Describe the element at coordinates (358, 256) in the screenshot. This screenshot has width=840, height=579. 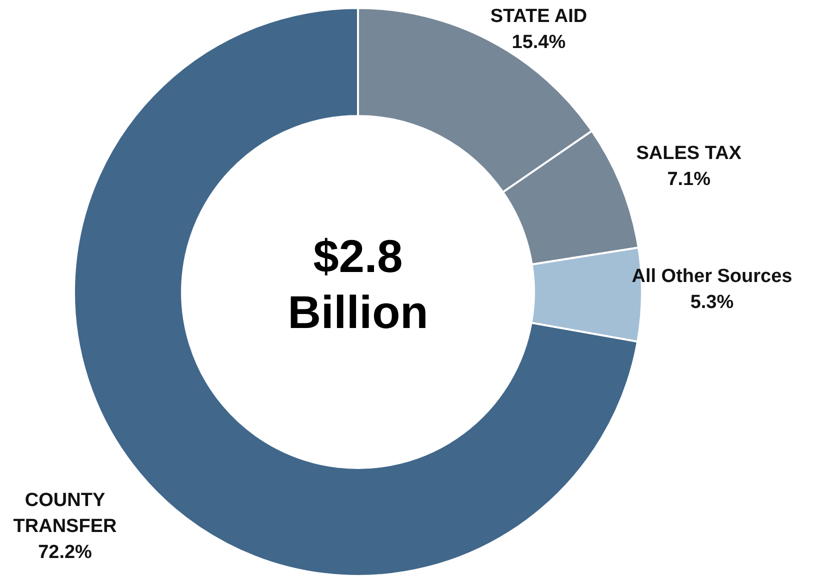
I see `text: $2.8` at that location.